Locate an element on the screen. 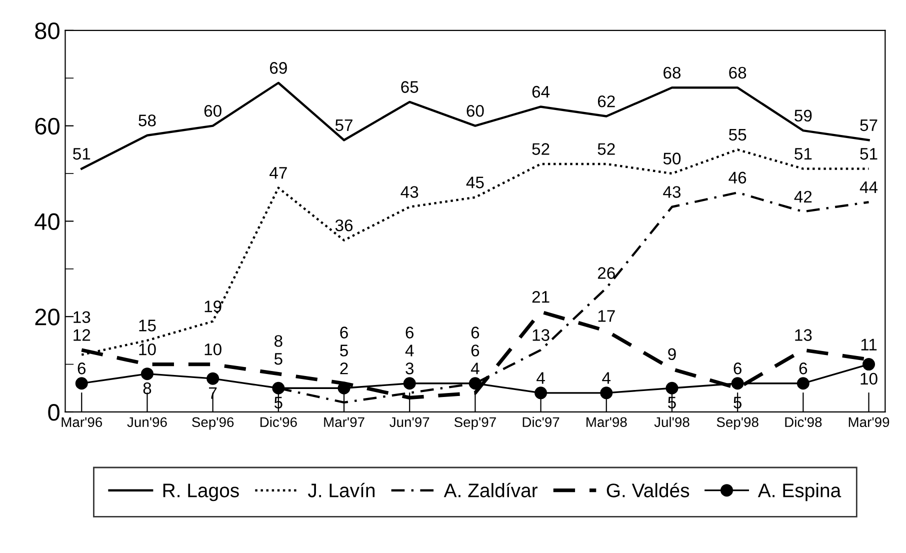  y-tick-label: 60 is located at coordinates (47, 126).